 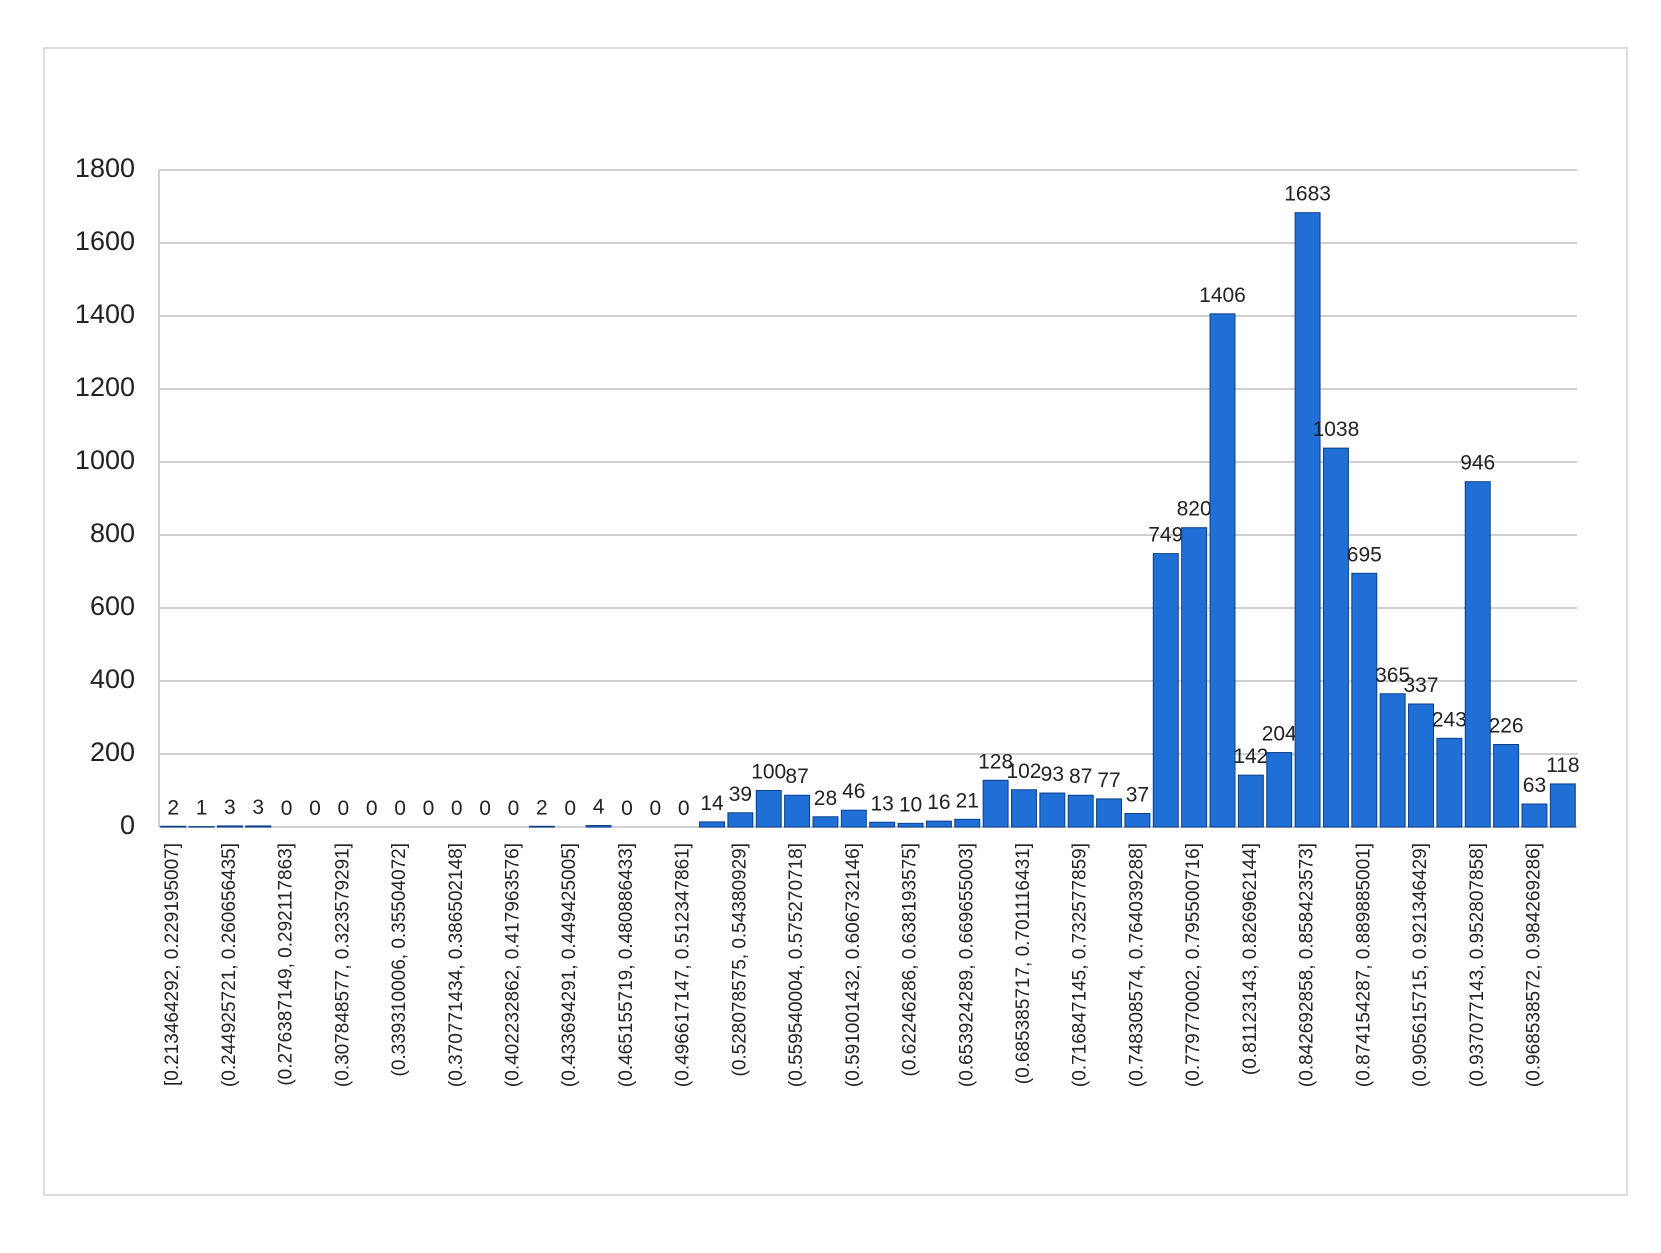 I want to click on value-label: 204, so click(x=1279, y=734).